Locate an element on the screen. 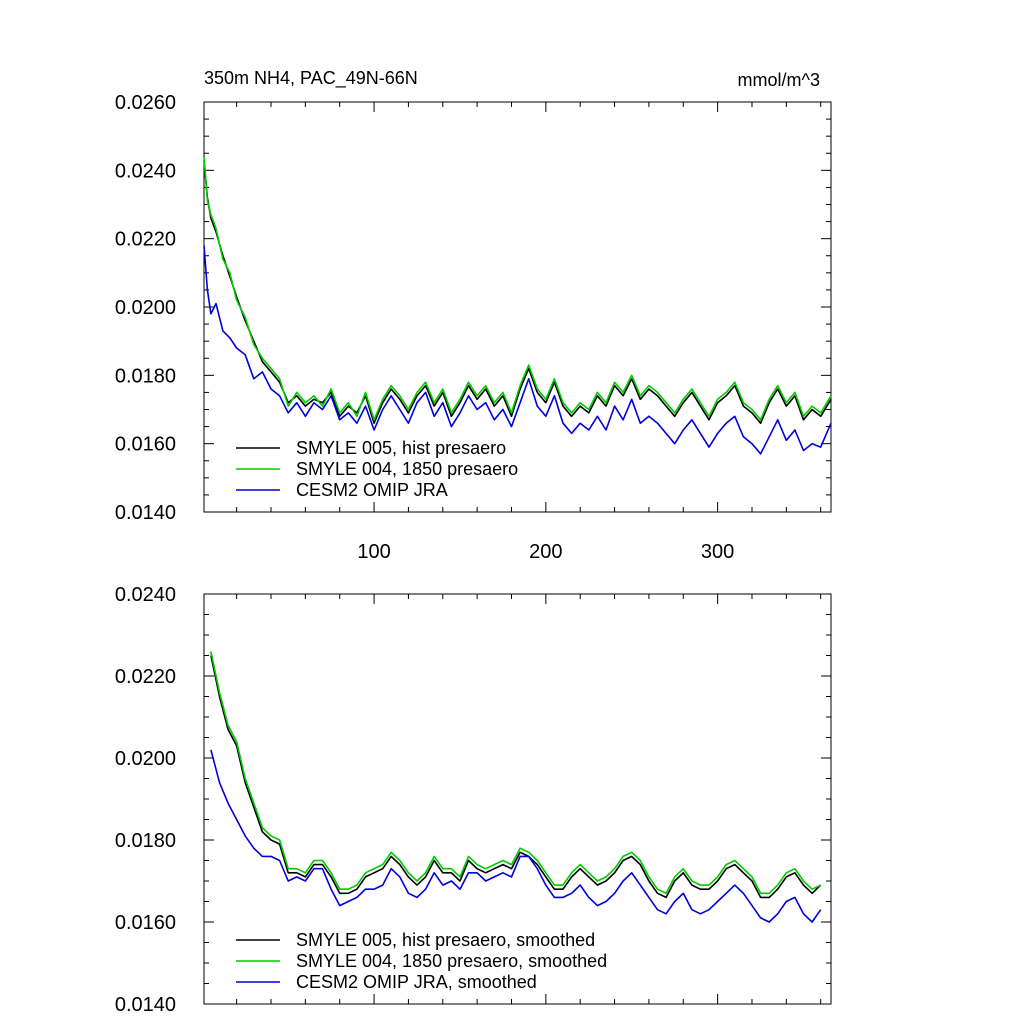  x-tick-label: 300 is located at coordinates (717, 552).